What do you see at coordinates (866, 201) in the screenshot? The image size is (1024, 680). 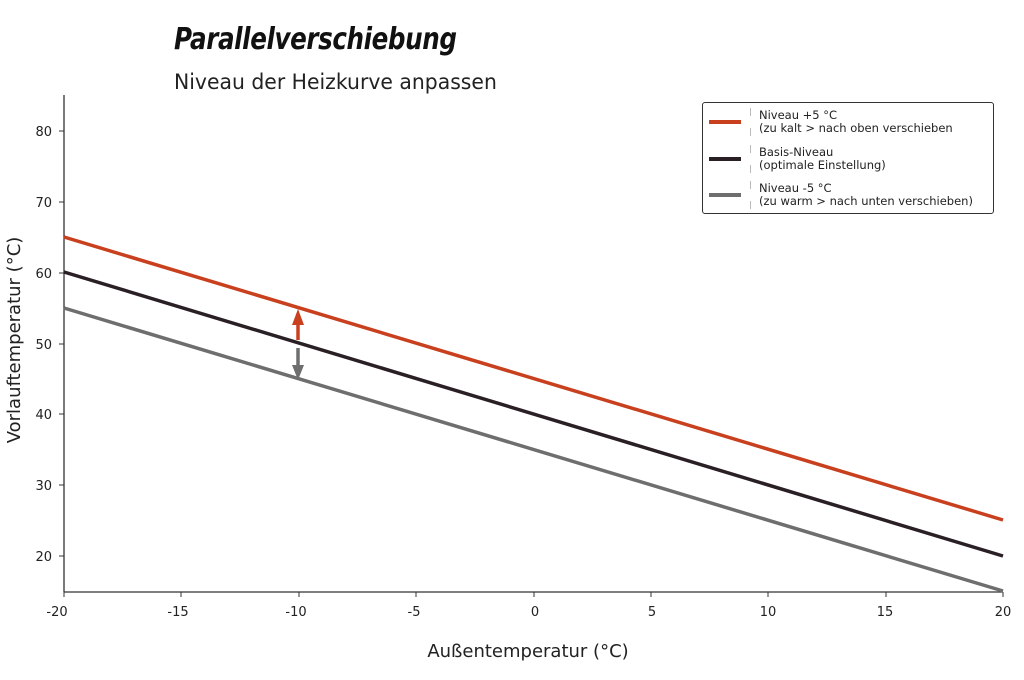 I see `legend-label-line2: (zu warm > nach unten verschieben)` at bounding box center [866, 201].